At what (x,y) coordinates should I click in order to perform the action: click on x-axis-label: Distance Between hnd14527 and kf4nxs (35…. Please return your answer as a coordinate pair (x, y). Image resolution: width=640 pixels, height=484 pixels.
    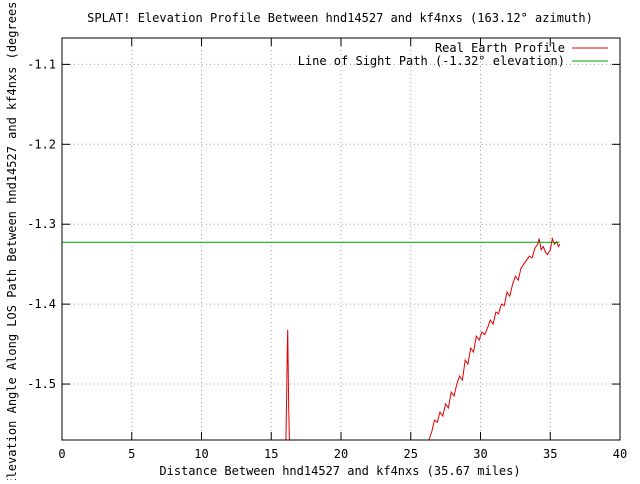
    Looking at the image, I should click on (339, 471).